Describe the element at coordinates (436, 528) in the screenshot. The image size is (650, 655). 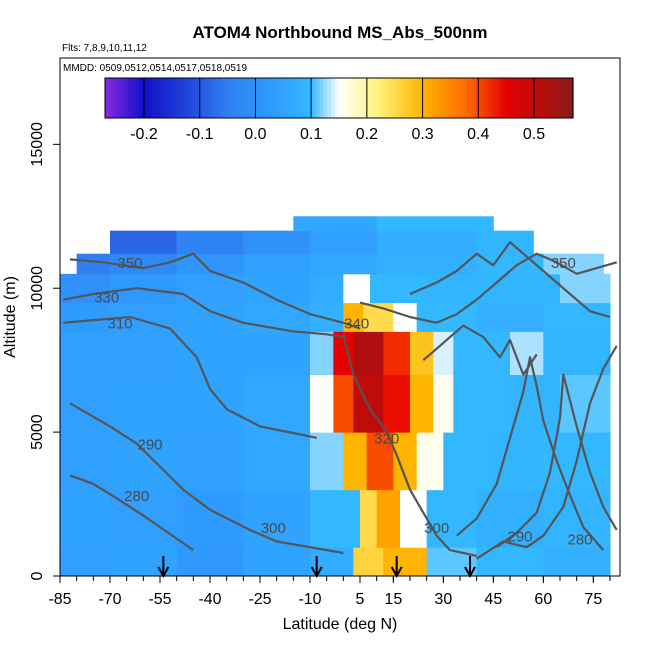
I see `contour-label-8: 300` at that location.